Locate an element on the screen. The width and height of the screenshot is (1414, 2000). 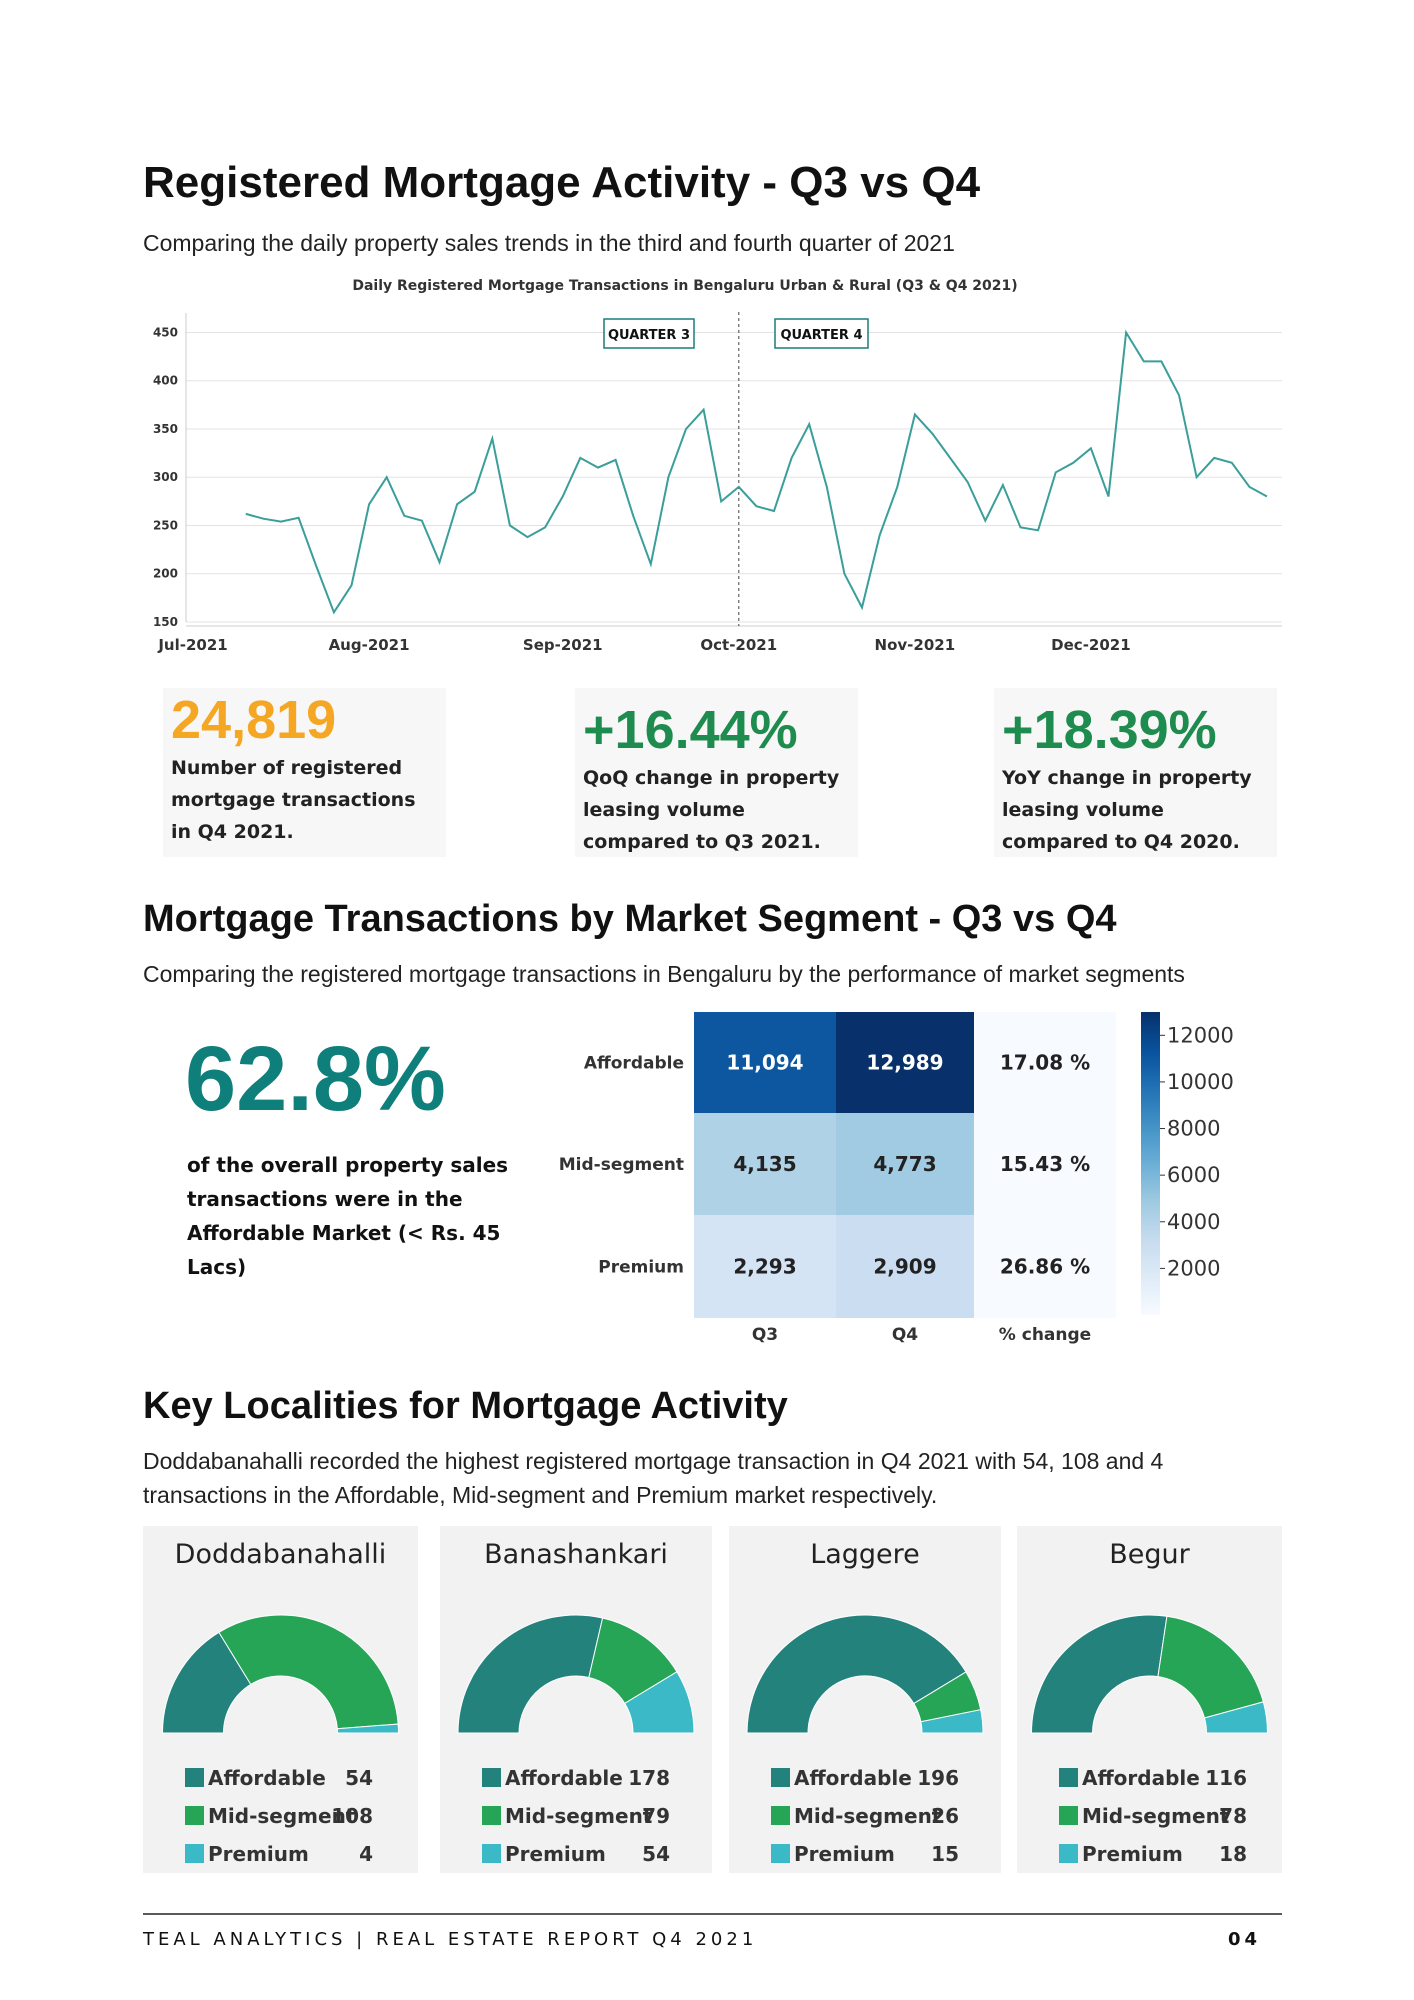
legend-value: 15 is located at coordinates (945, 1854).